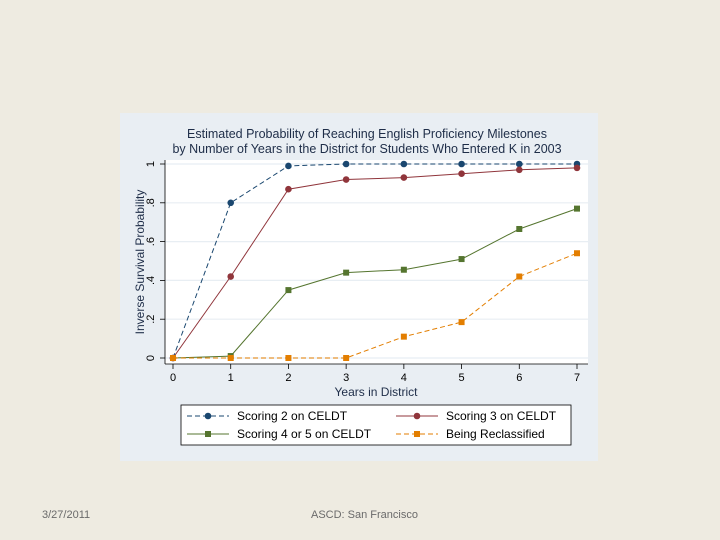 Image resolution: width=720 pixels, height=540 pixels. What do you see at coordinates (151, 202) in the screenshot?
I see `y-tick-label: .8` at bounding box center [151, 202].